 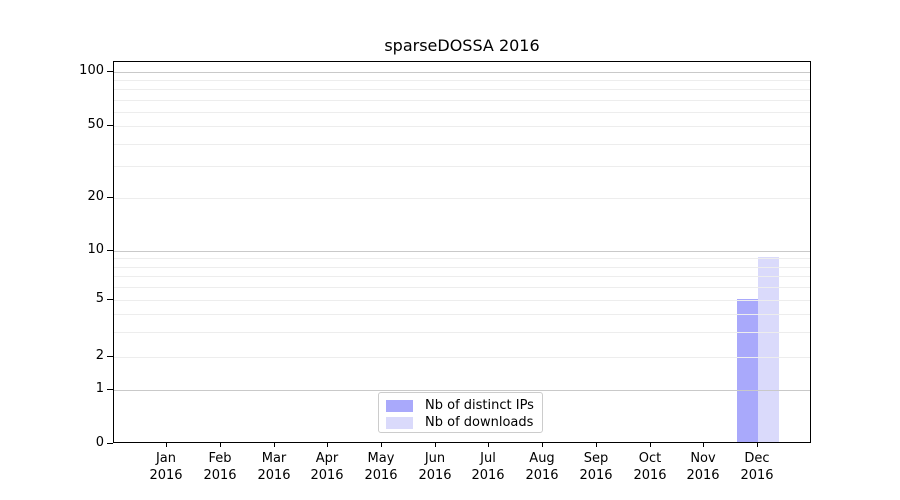 What do you see at coordinates (488, 458) in the screenshot?
I see `x-tick-month: Jul` at bounding box center [488, 458].